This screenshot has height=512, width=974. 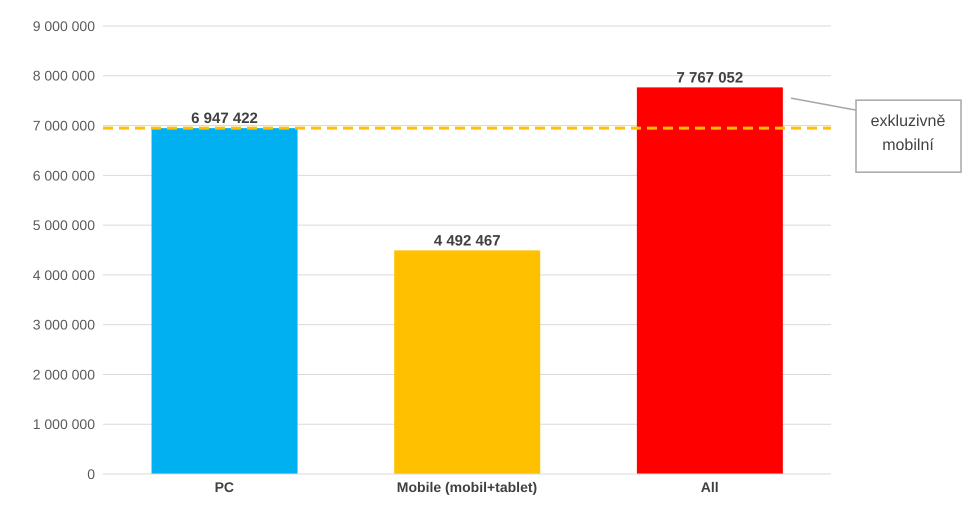 What do you see at coordinates (64, 424) in the screenshot?
I see `y-tick-label: 1 000 000` at bounding box center [64, 424].